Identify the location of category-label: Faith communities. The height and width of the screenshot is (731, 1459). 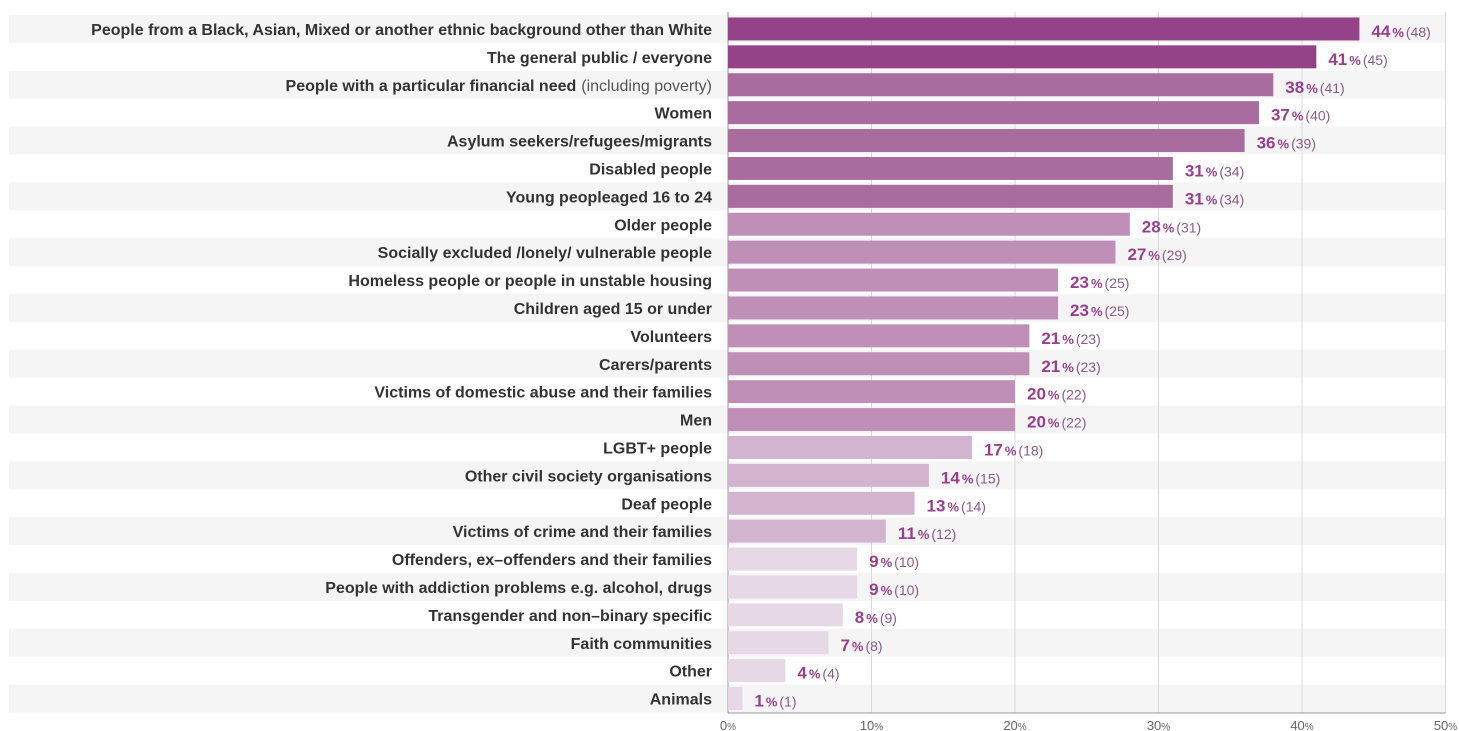
(641, 644).